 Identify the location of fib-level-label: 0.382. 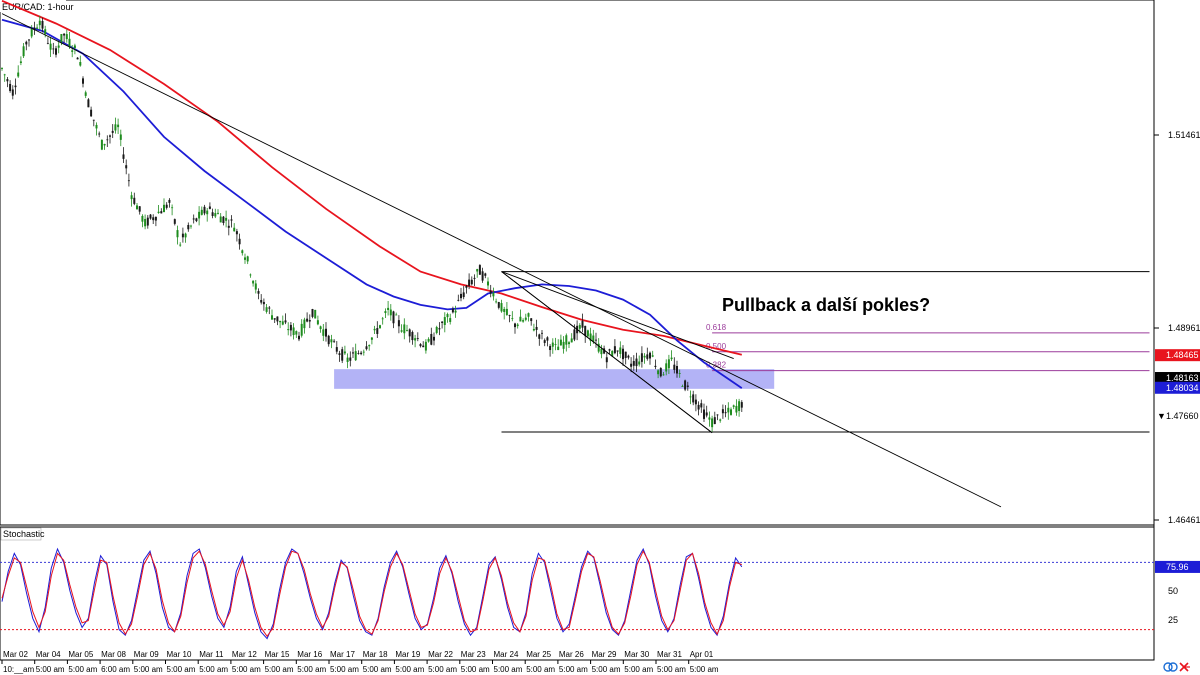
(716, 365).